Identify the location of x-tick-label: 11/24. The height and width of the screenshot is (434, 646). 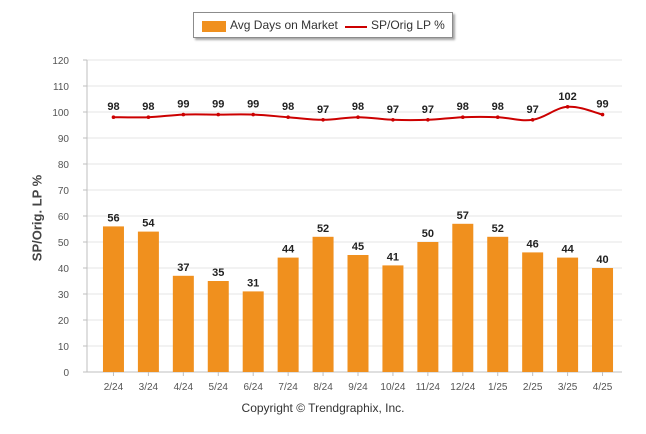
(428, 387).